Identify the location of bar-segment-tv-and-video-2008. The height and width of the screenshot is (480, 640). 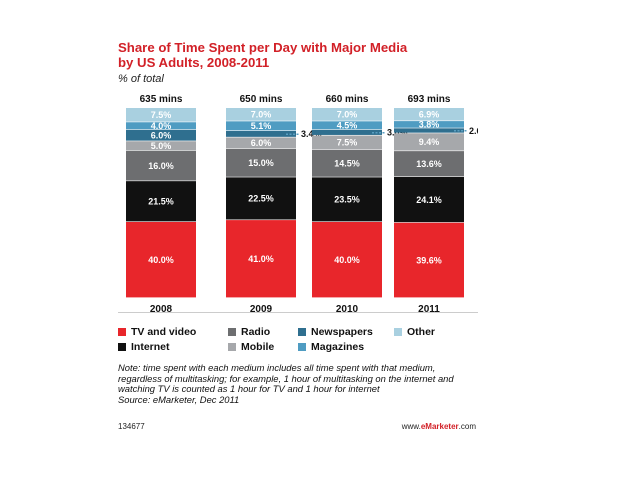
(161, 260).